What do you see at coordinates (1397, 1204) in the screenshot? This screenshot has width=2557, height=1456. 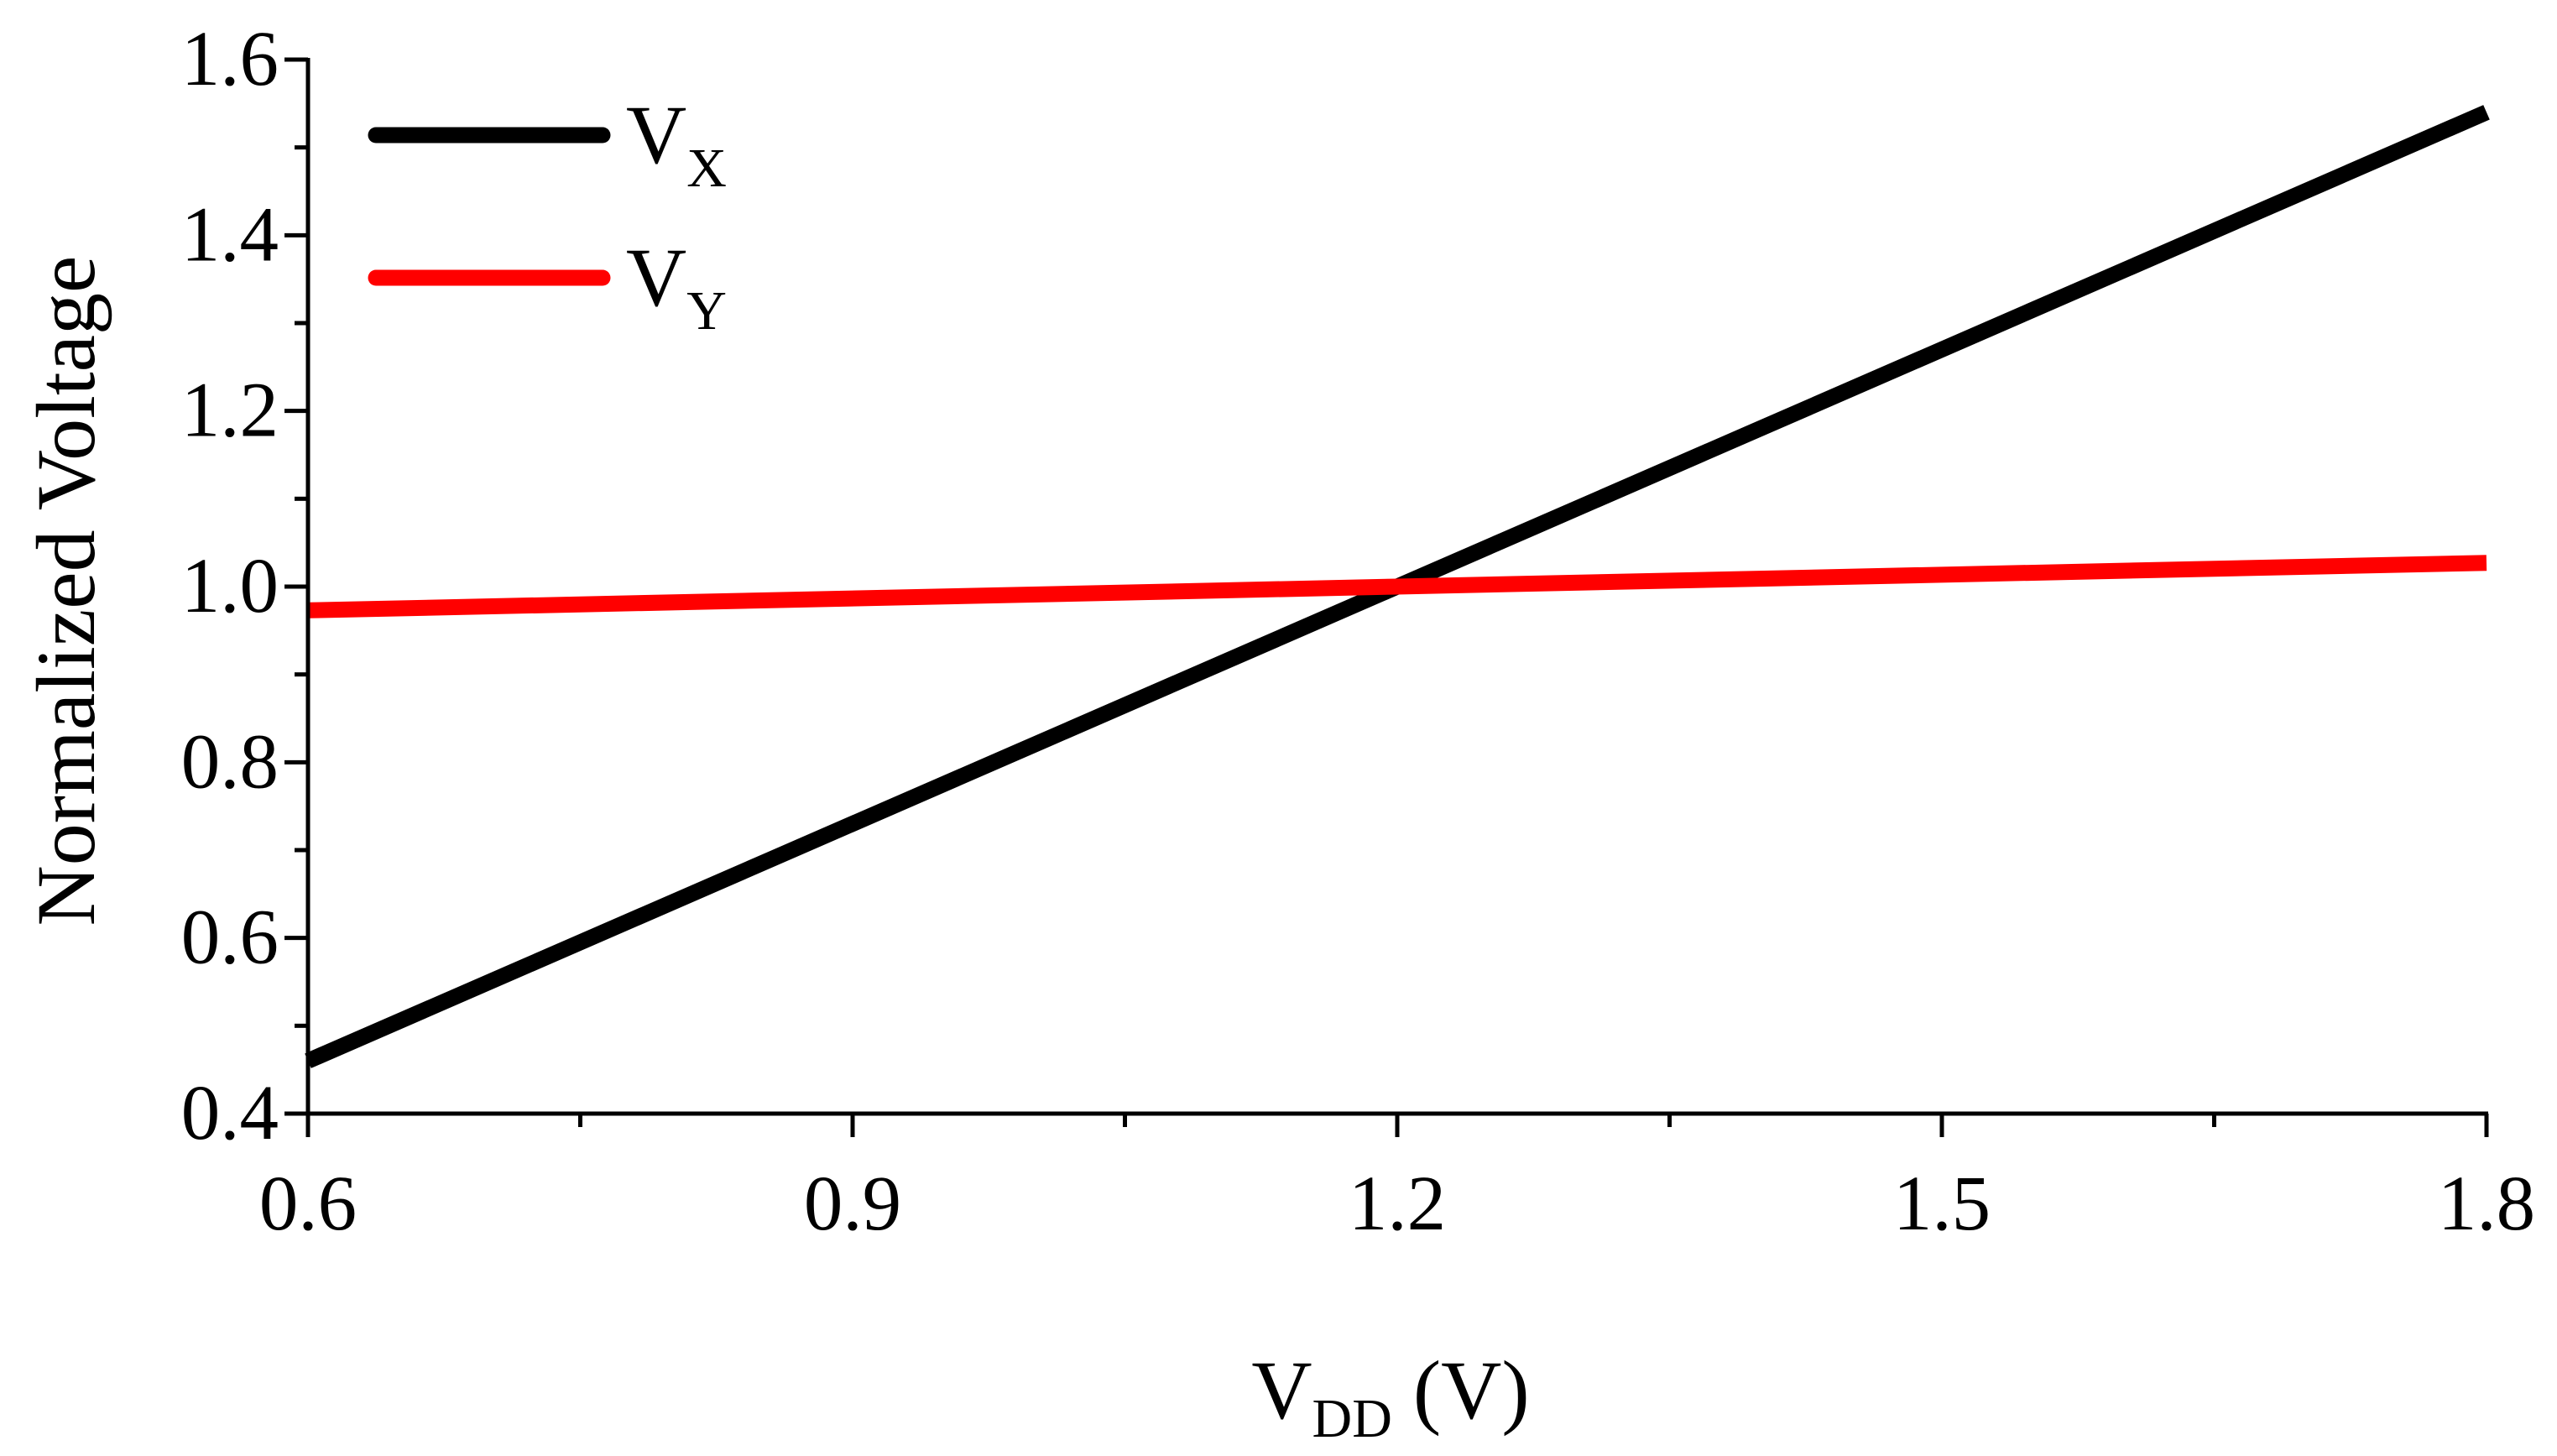 I see `x-tick-label: 1.2` at bounding box center [1397, 1204].